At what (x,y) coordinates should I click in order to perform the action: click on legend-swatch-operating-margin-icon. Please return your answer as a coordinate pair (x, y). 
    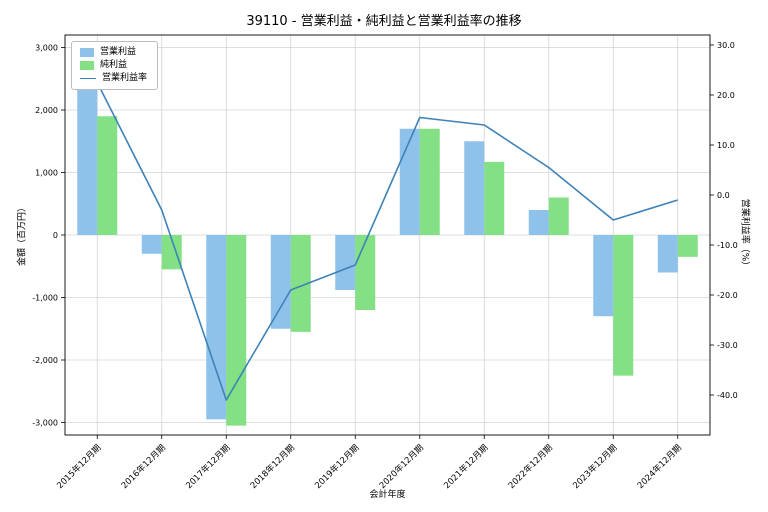
    Looking at the image, I should click on (88, 78).